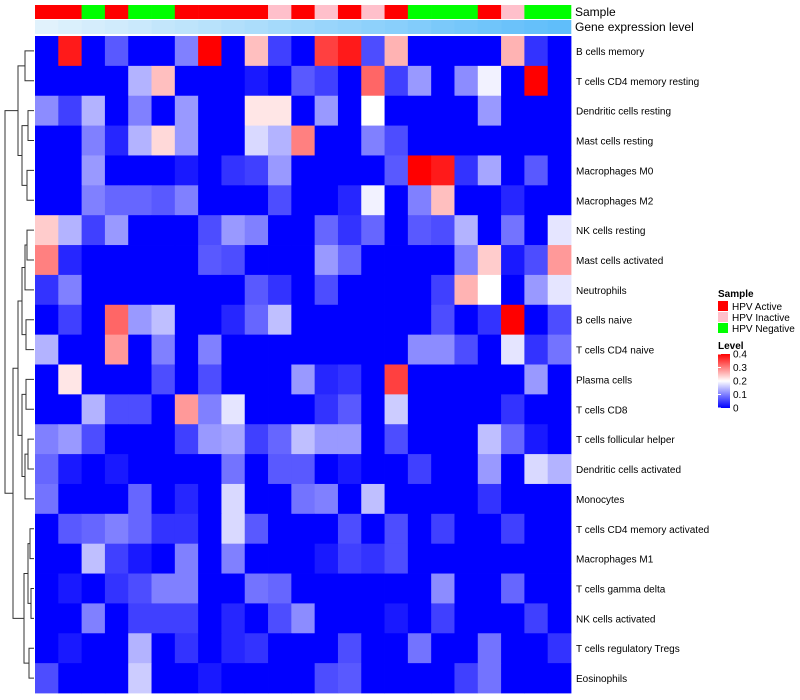  I want to click on row-label: Dendritic cells resting, so click(623, 112).